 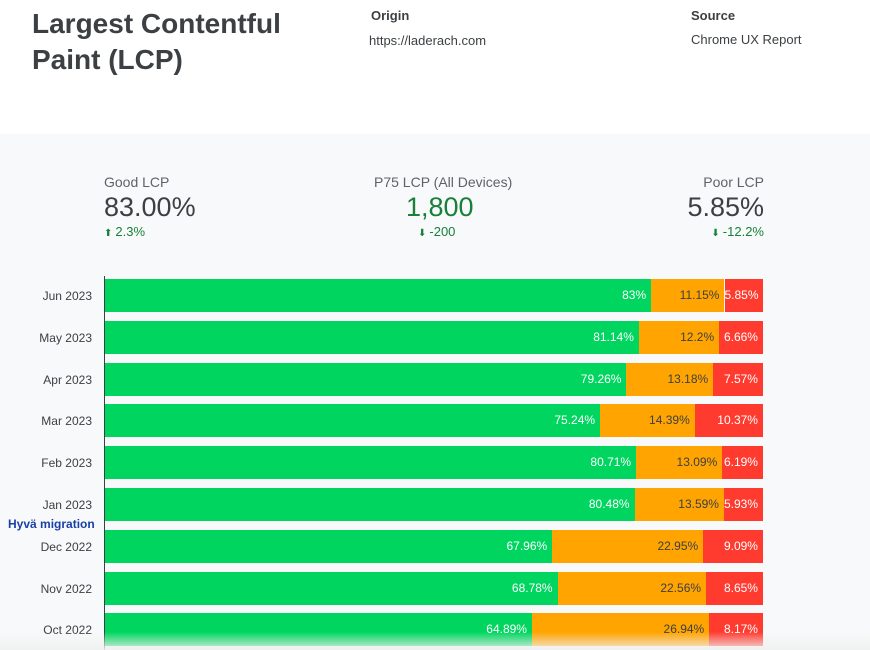 What do you see at coordinates (728, 421) in the screenshot?
I see `bar-segment-poor: 10.37%` at bounding box center [728, 421].